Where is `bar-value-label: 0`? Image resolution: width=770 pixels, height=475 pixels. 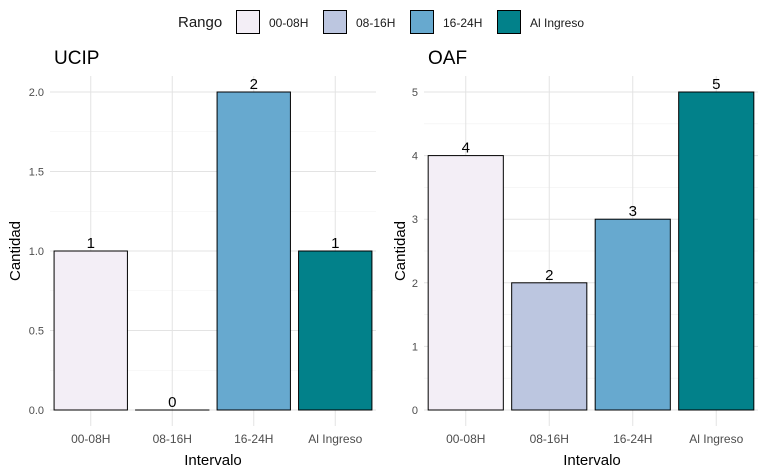 bar-value-label: 0 is located at coordinates (172, 402).